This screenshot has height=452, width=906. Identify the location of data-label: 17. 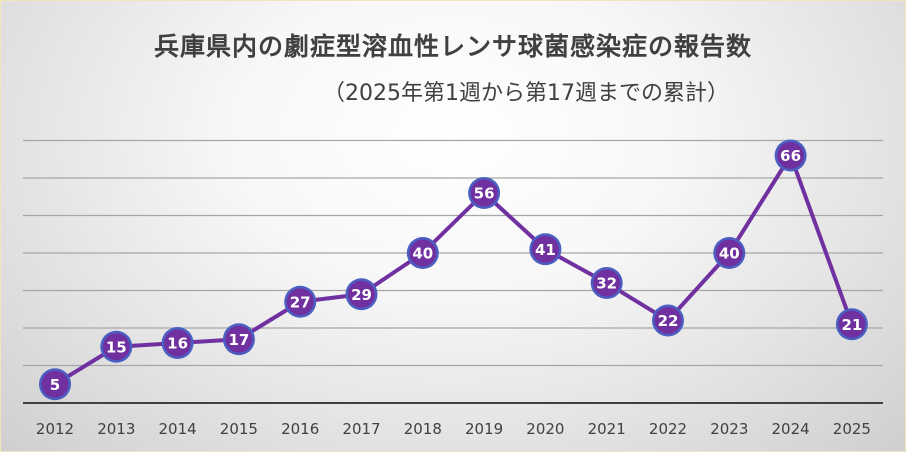
(238, 340).